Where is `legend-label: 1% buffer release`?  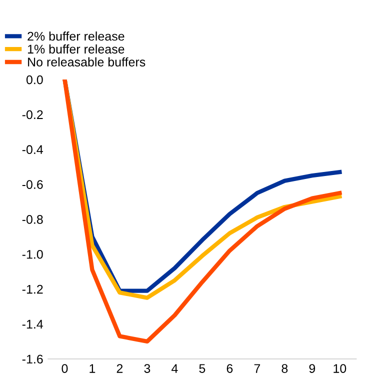 legend-label: 1% buffer release is located at coordinates (76, 49).